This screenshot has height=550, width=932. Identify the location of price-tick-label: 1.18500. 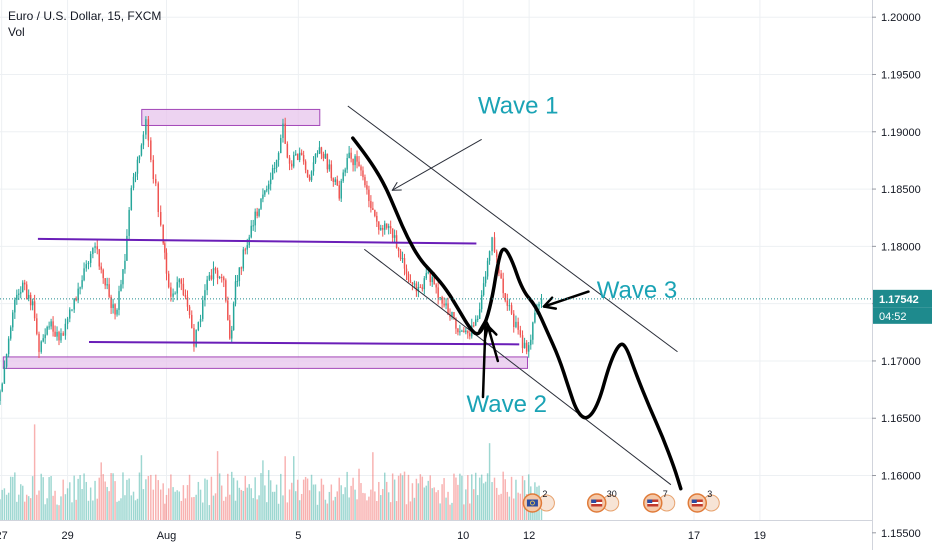
(901, 190).